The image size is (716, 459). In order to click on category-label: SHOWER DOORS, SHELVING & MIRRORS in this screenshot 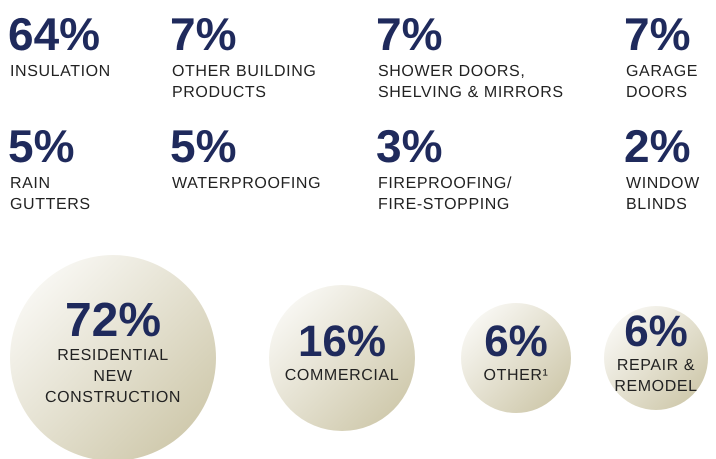, I will do `click(471, 82)`.